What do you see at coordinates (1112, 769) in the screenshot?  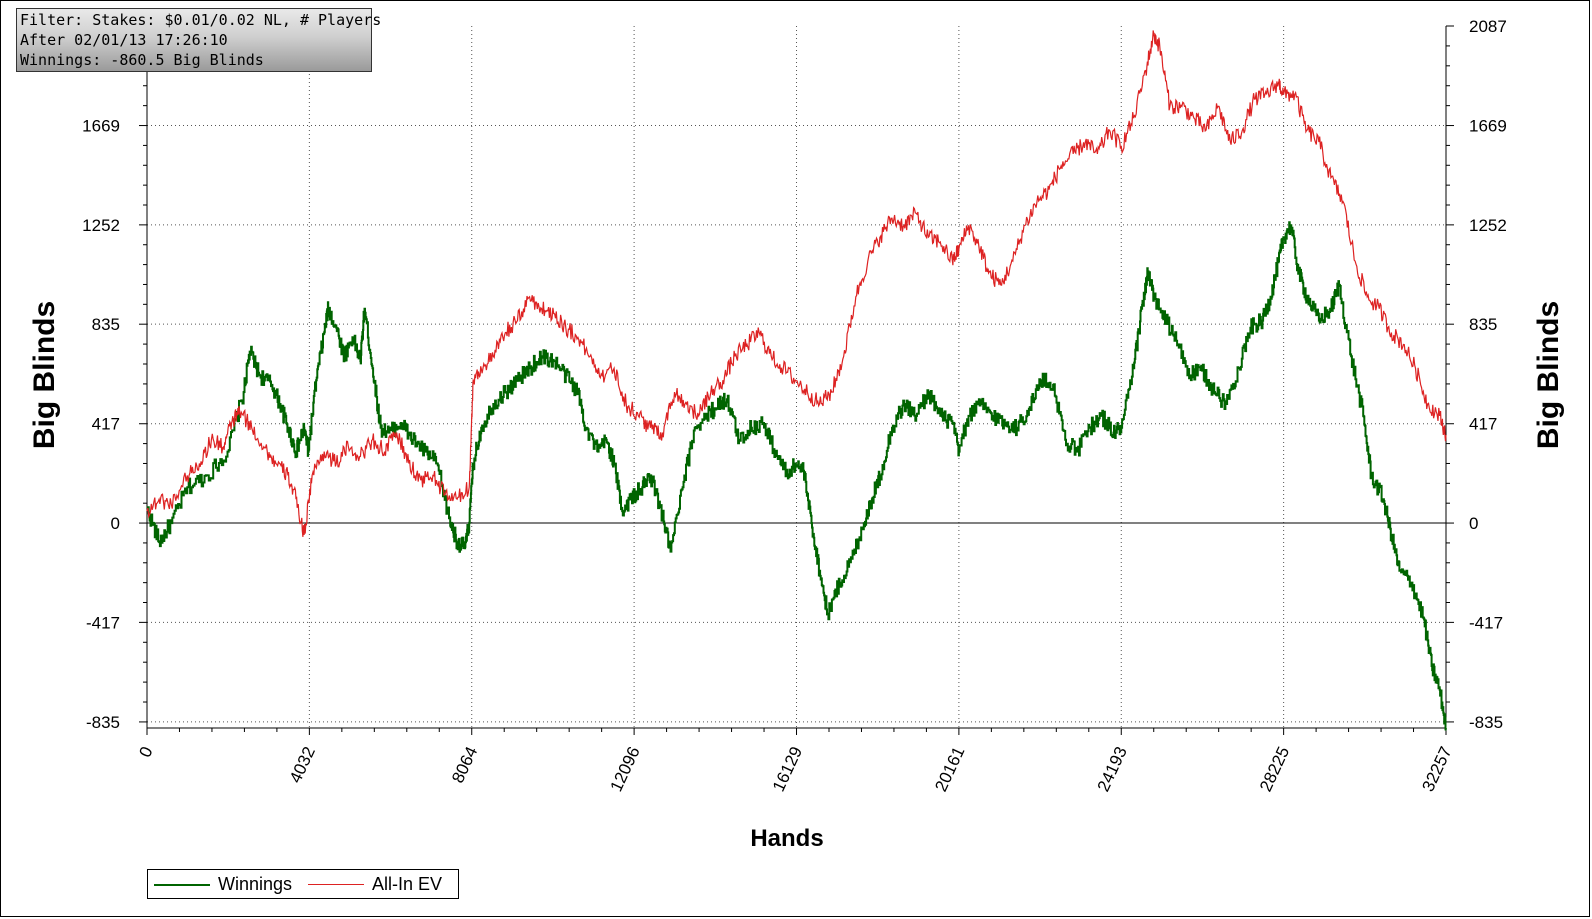 I see `x-tick-label: 24193` at bounding box center [1112, 769].